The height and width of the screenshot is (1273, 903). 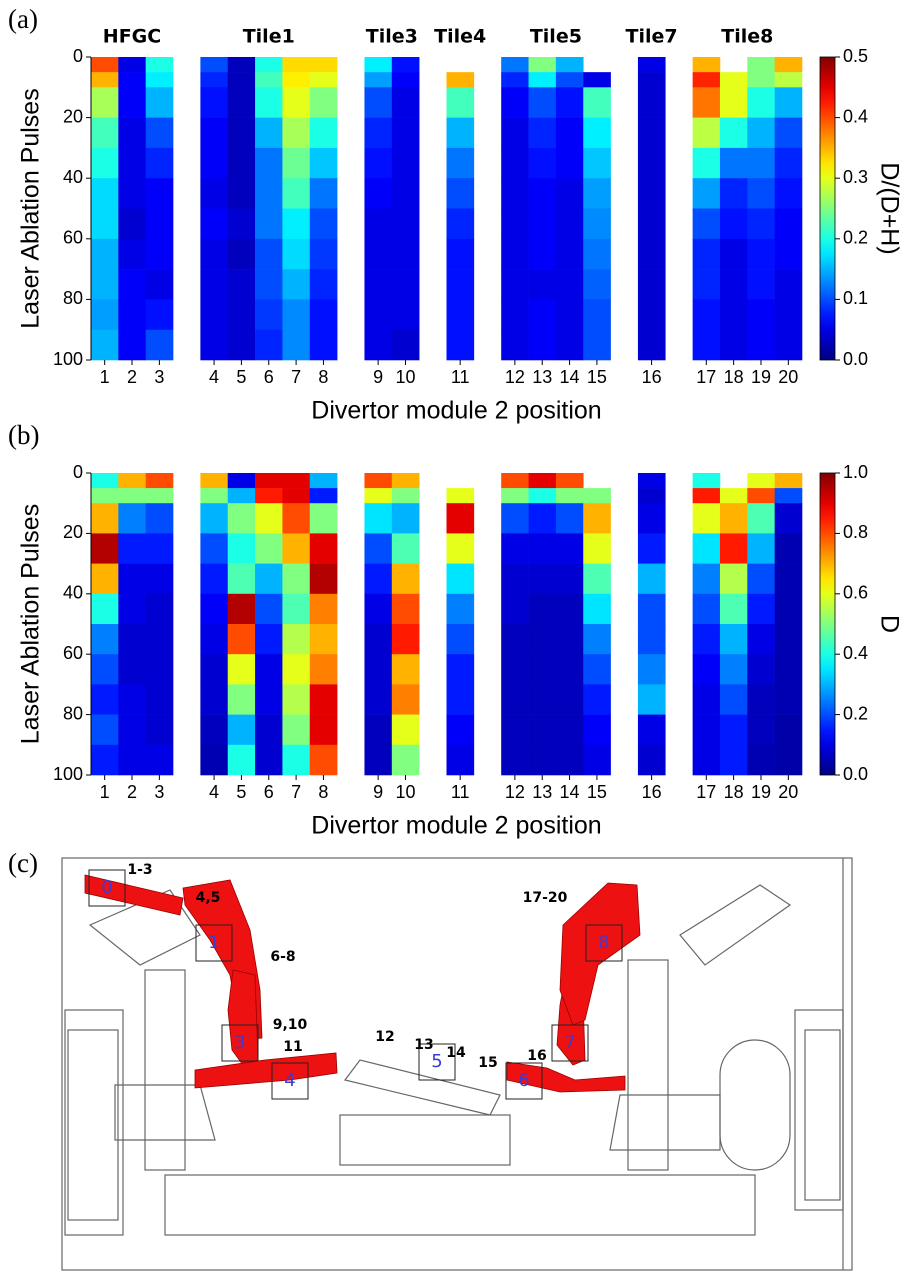 What do you see at coordinates (734, 792) in the screenshot?
I see `x-tick-label: 18` at bounding box center [734, 792].